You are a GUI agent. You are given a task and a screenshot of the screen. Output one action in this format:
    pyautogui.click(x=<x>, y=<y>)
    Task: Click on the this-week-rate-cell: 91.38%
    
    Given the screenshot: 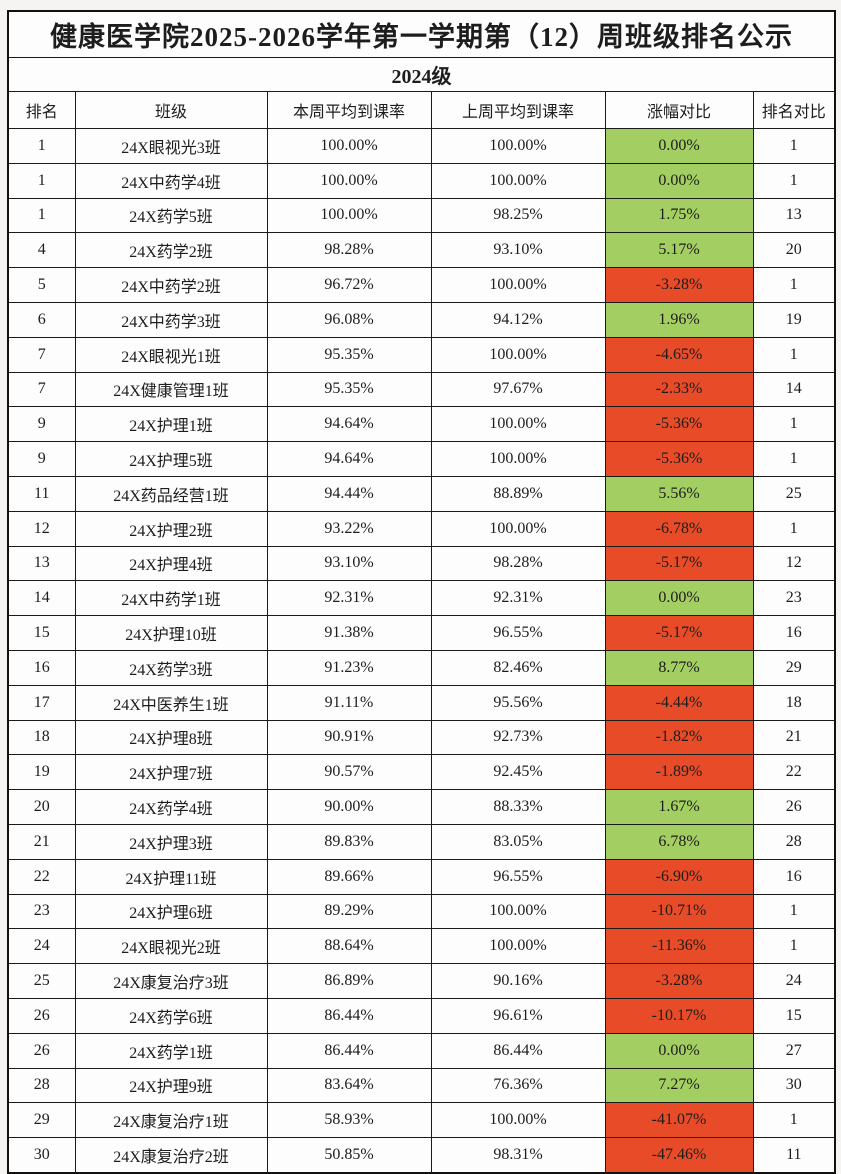 What is the action you would take?
    pyautogui.click(x=349, y=633)
    